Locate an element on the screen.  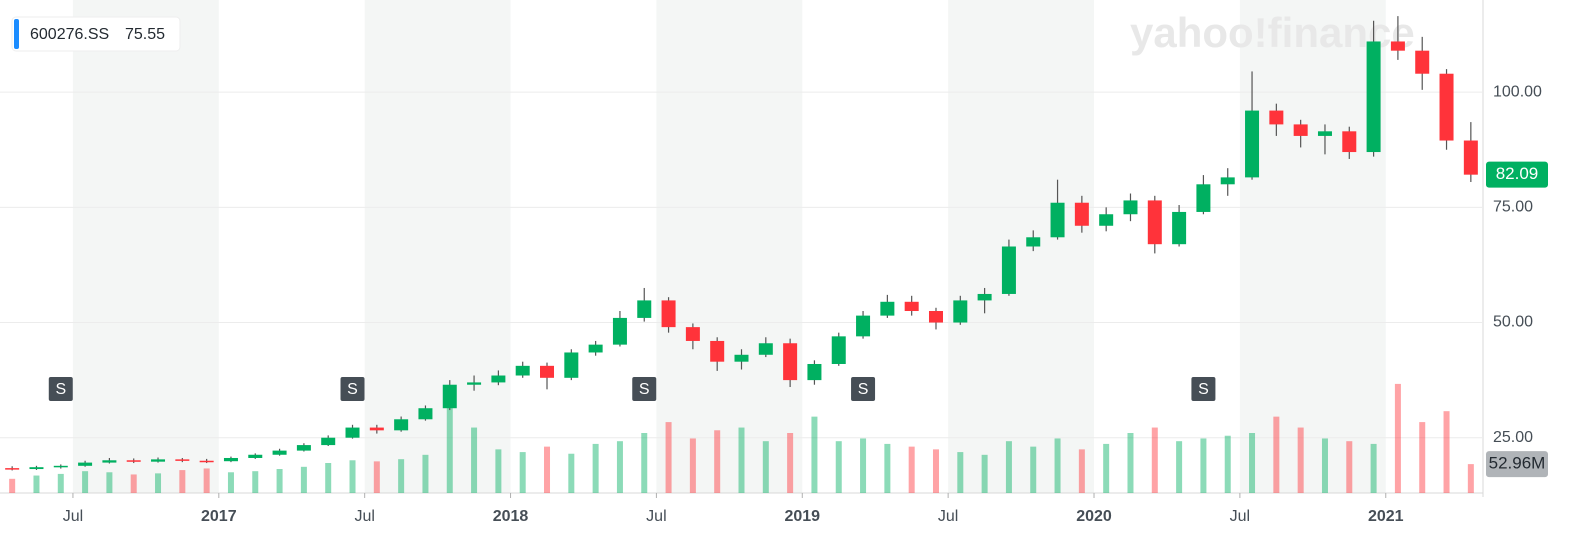
y-tick-label: 50.00 is located at coordinates (1513, 322).